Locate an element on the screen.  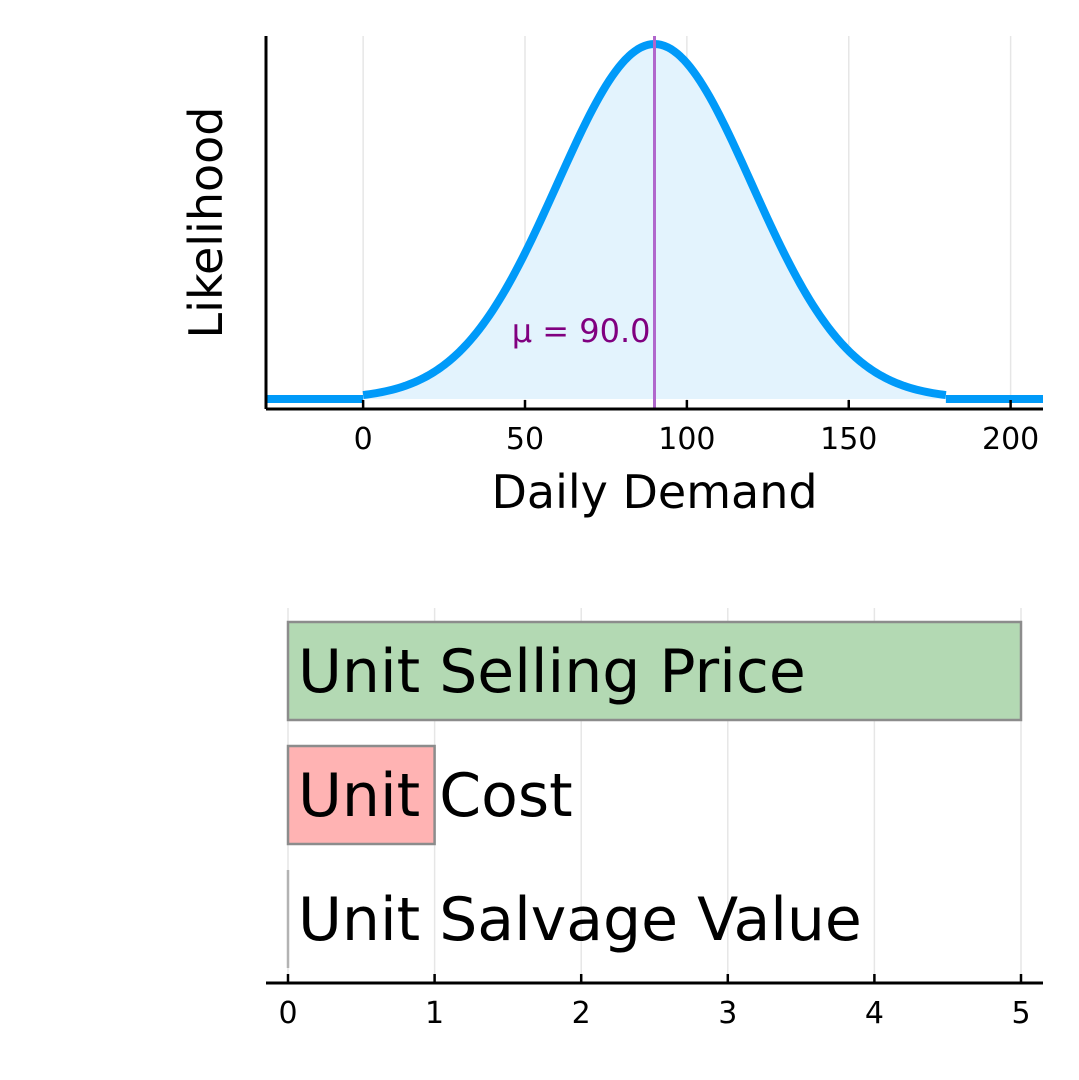
bottom-tick-label-3: 3 is located at coordinates (727, 1013).